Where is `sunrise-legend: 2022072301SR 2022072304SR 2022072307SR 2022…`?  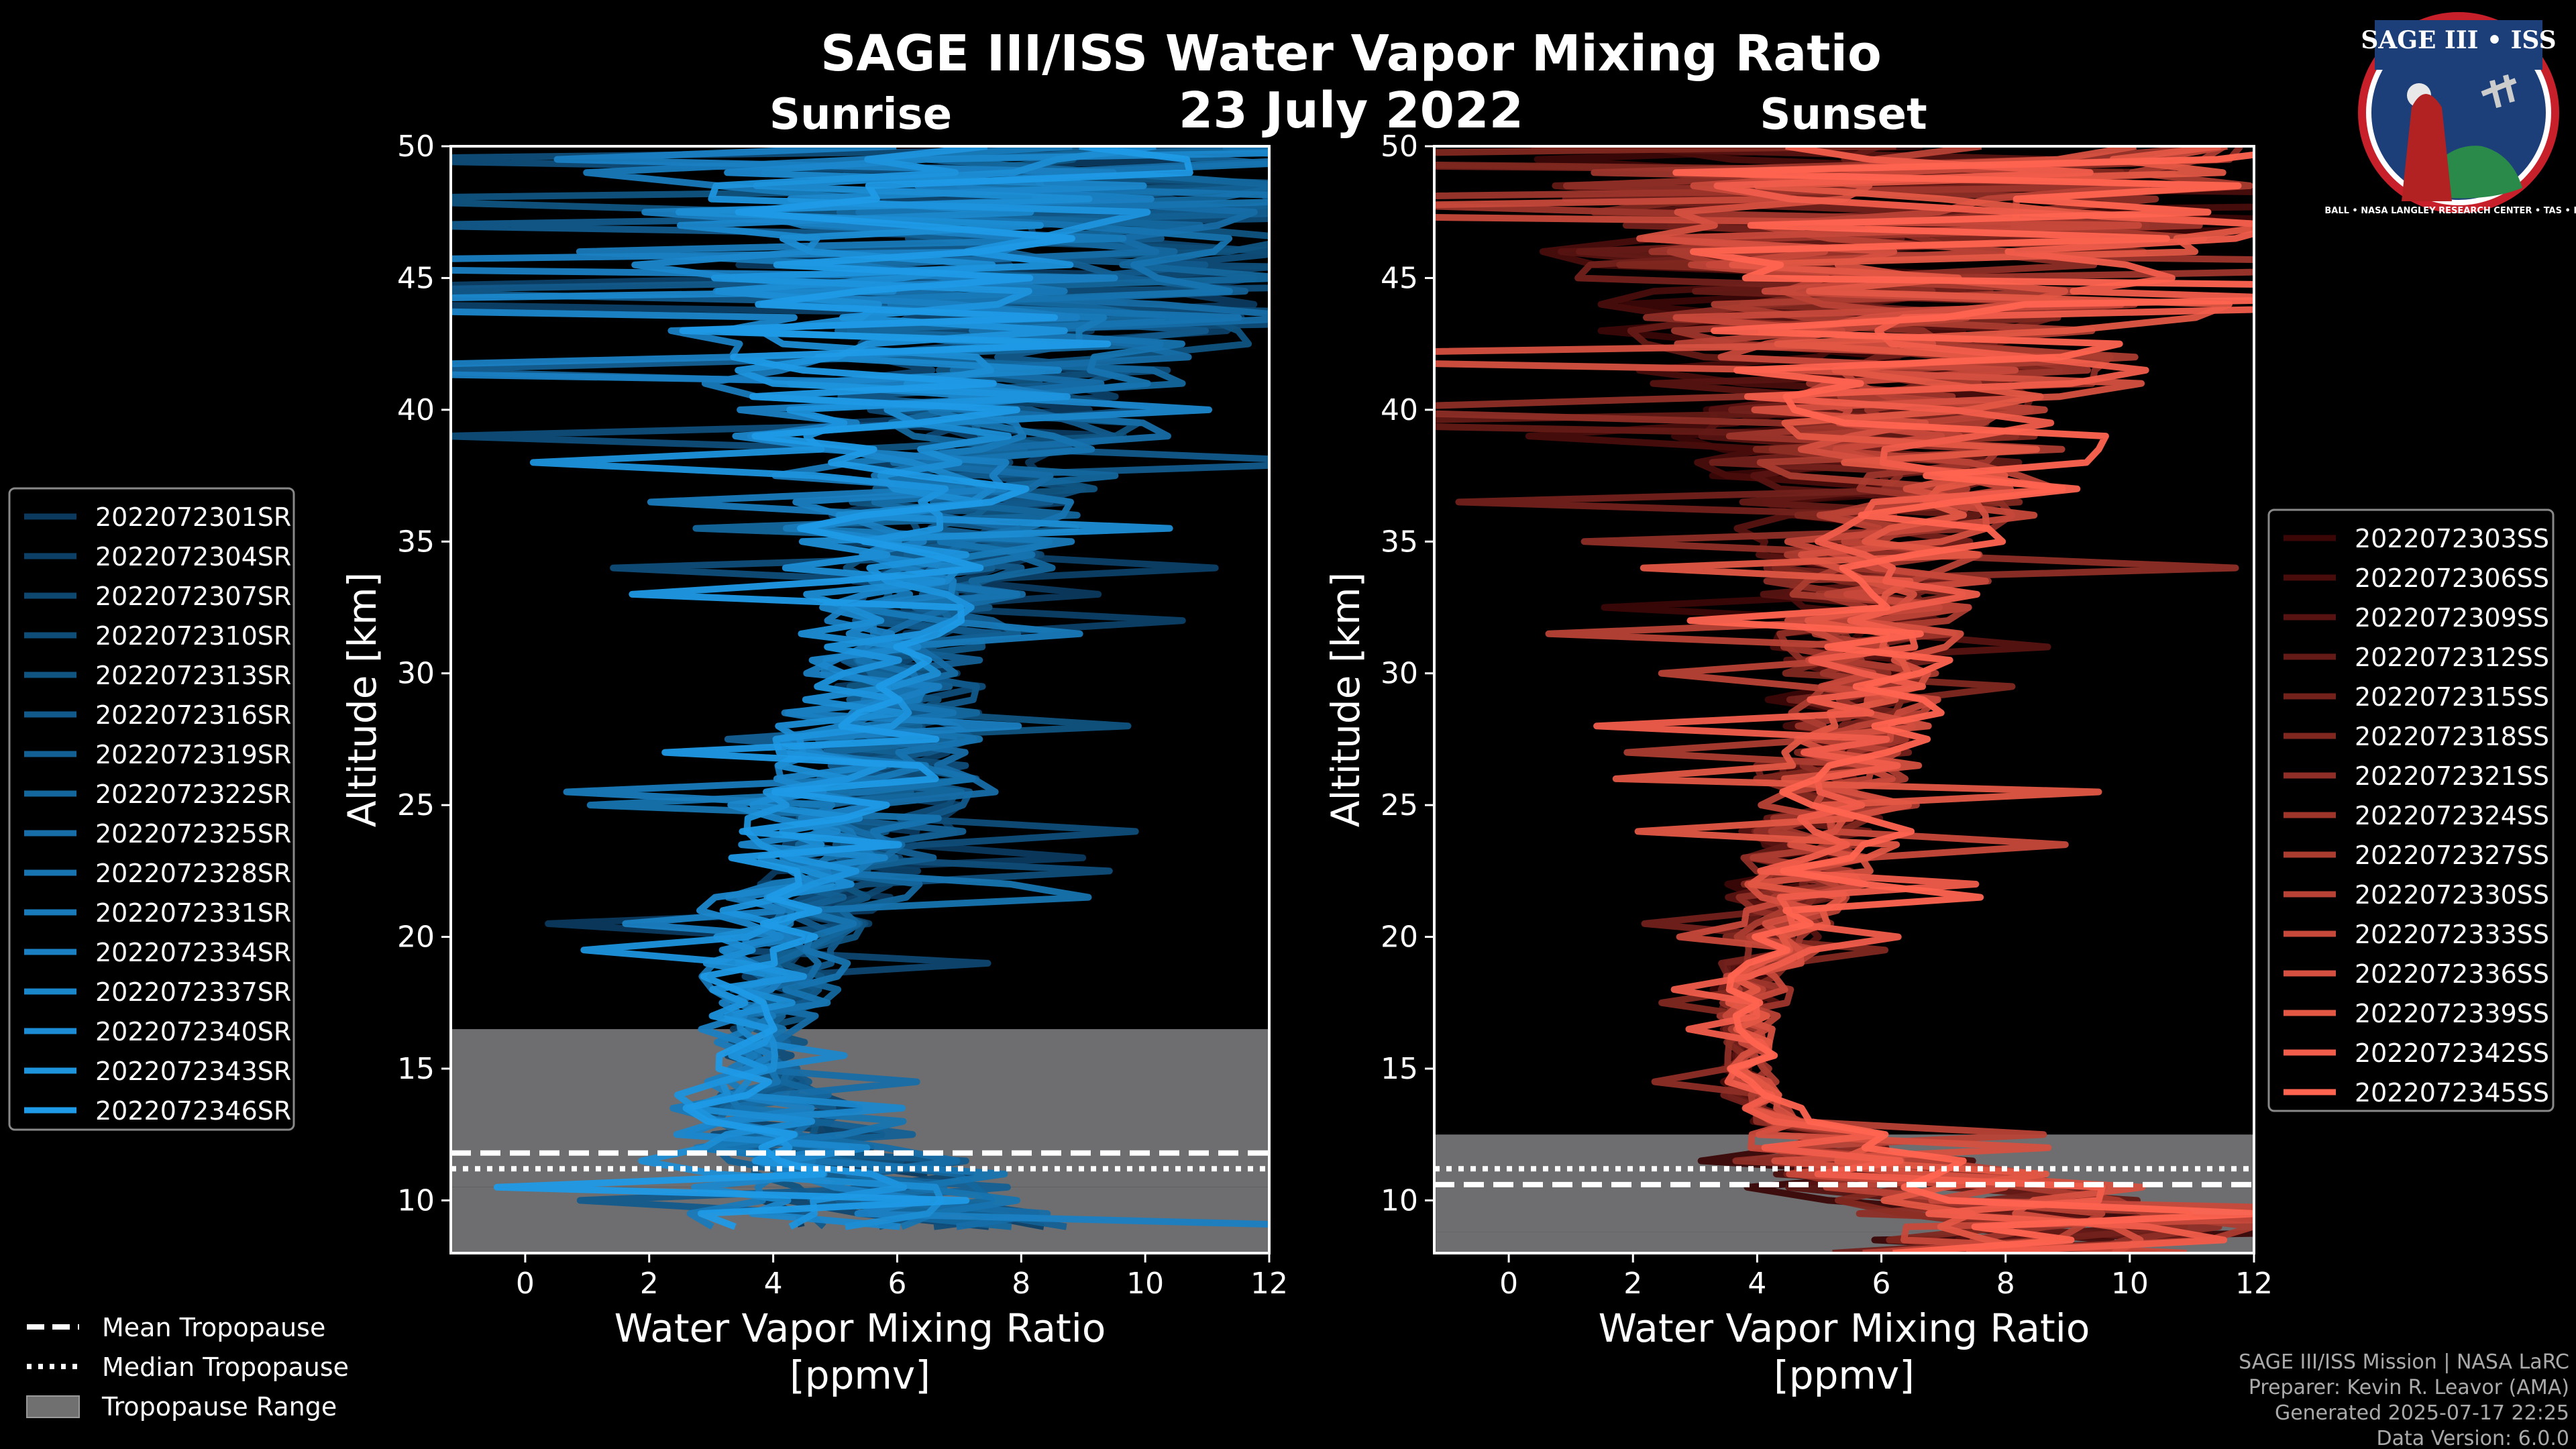
sunrise-legend: 2022072301SR 2022072304SR 2022072307SR 2022… is located at coordinates (151, 809).